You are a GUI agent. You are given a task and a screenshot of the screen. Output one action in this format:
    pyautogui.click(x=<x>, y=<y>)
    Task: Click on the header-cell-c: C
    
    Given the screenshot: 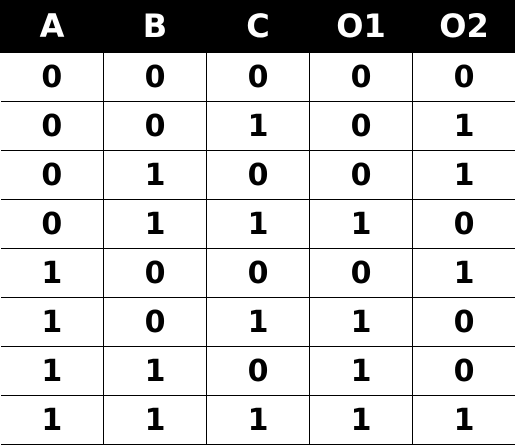 What is the action you would take?
    pyautogui.click(x=258, y=26)
    